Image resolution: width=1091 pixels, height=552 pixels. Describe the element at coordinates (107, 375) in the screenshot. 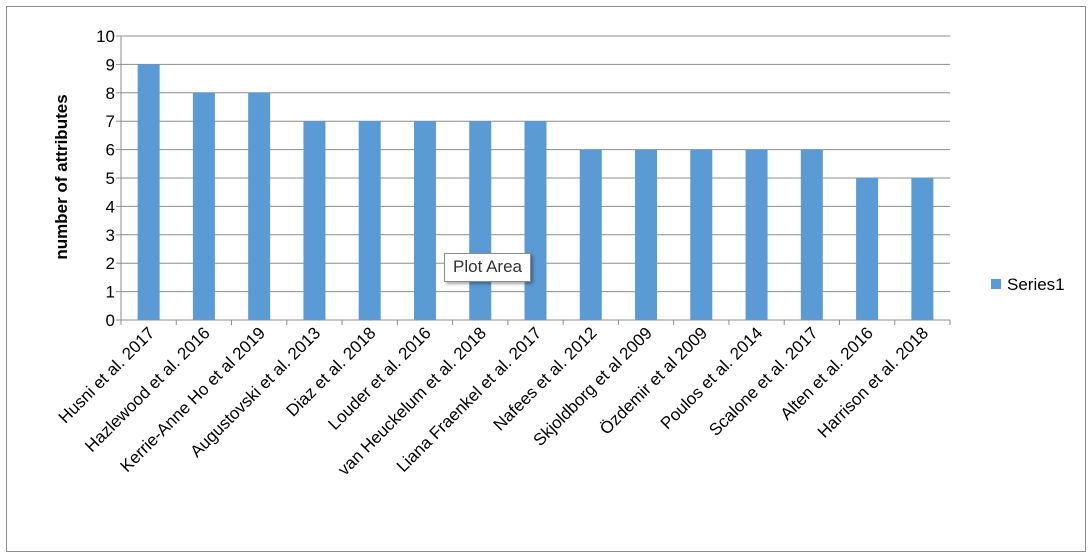

I see `x-tick-label: Husni et al. 2017` at that location.